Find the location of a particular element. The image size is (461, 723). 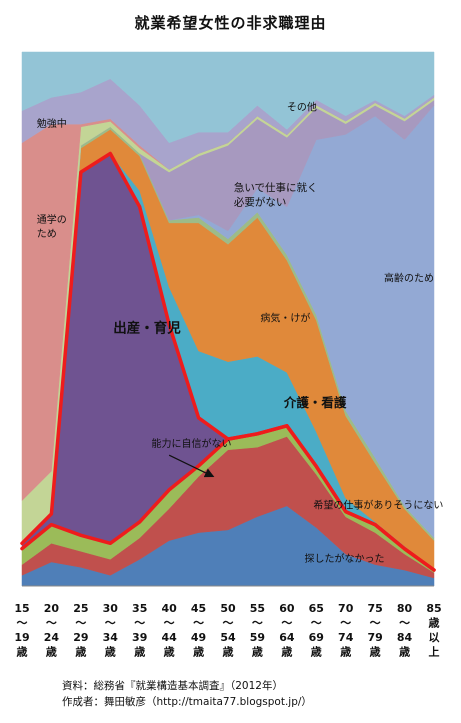

x-tick-label: 70 〜 74 歳 is located at coordinates (346, 630).